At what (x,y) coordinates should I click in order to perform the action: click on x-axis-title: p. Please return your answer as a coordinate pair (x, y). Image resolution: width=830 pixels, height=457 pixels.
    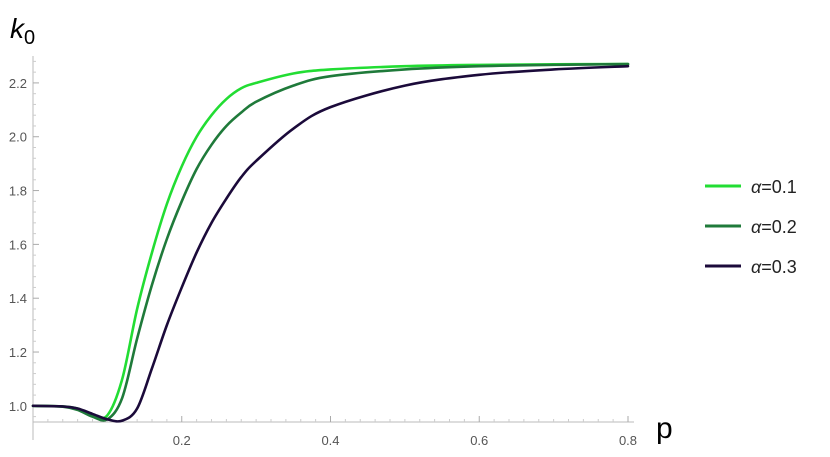
    Looking at the image, I should click on (664, 428).